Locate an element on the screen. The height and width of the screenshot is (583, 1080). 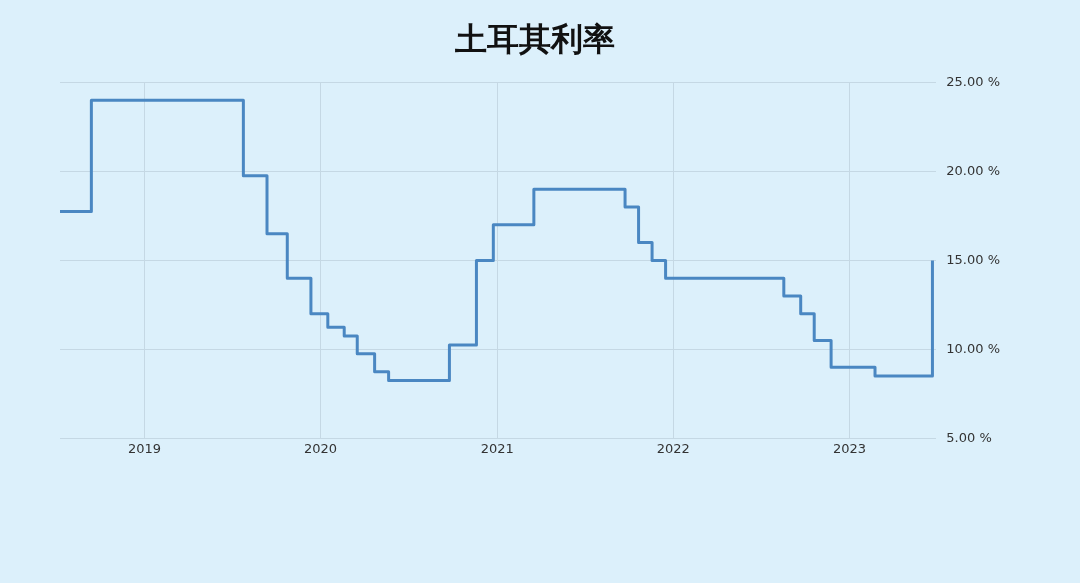
x-tick-label: 2023 is located at coordinates (849, 448).